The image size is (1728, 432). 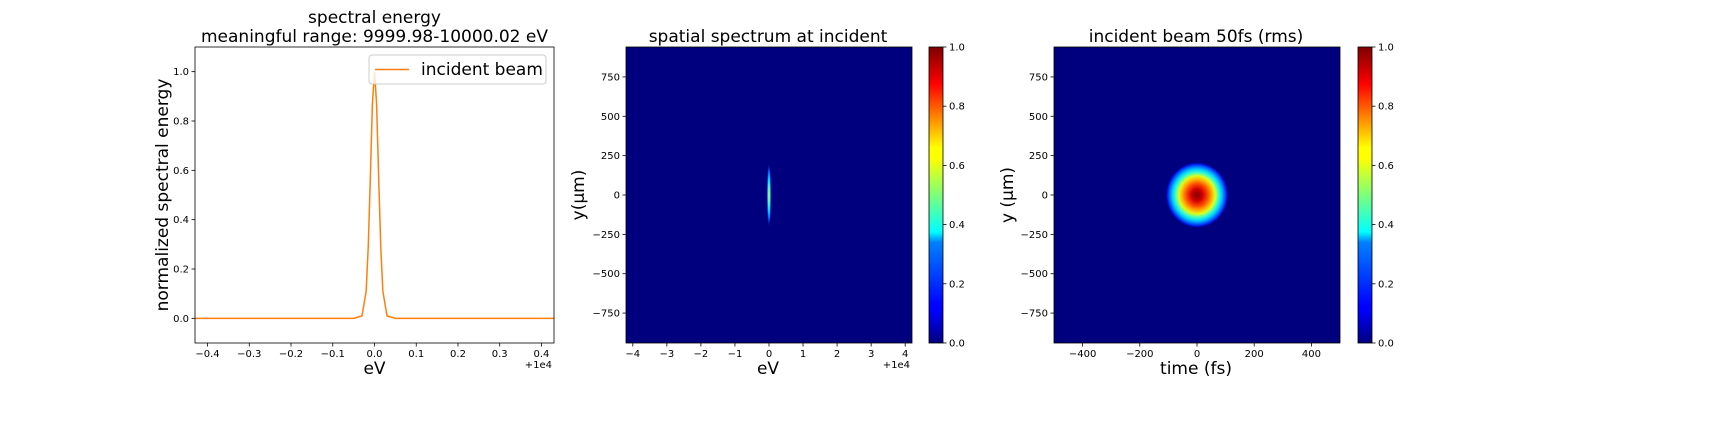 What do you see at coordinates (207, 354) in the screenshot?
I see `chart1-x-tick-label: −0.4` at bounding box center [207, 354].